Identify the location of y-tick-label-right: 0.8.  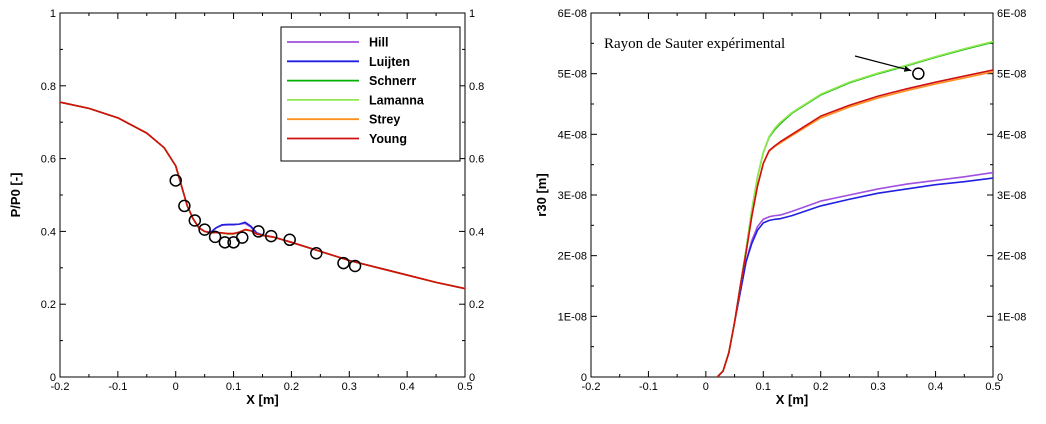
(476, 87).